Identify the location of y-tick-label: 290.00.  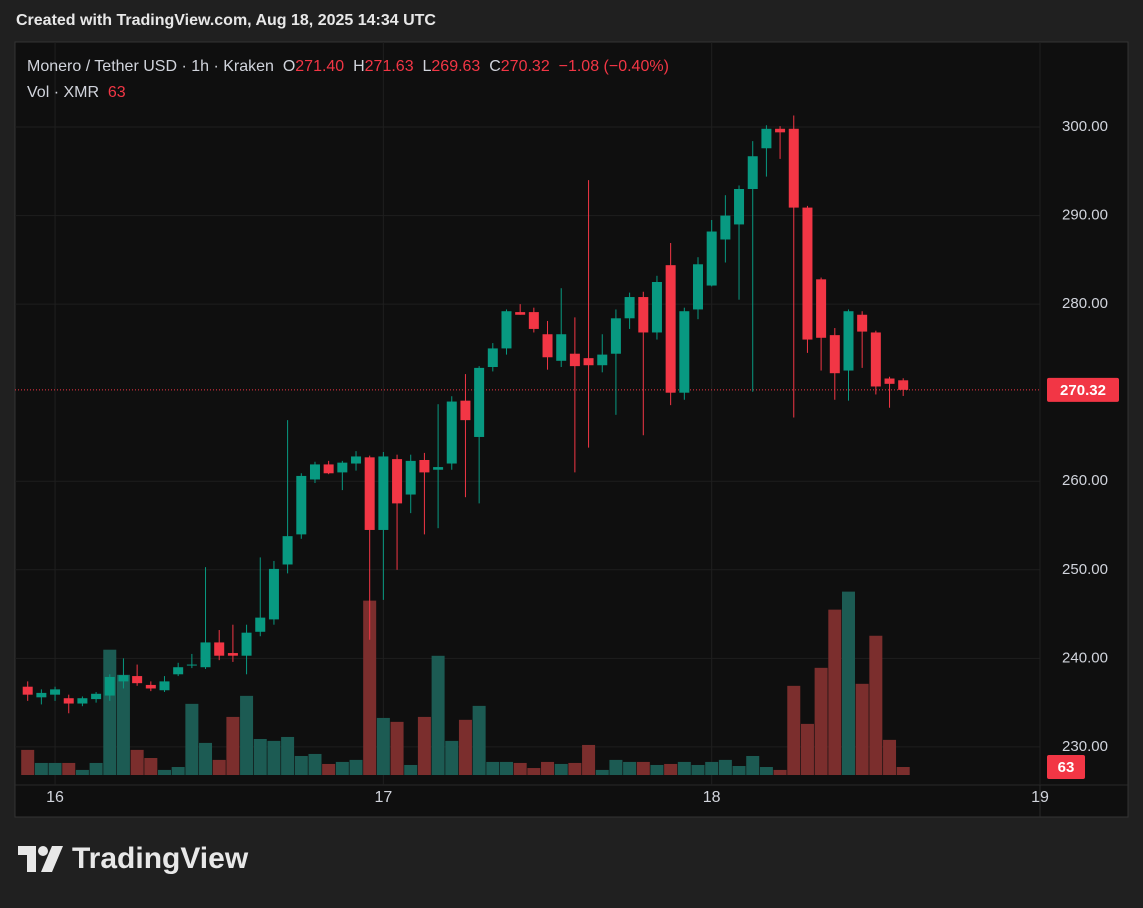
(1085, 215).